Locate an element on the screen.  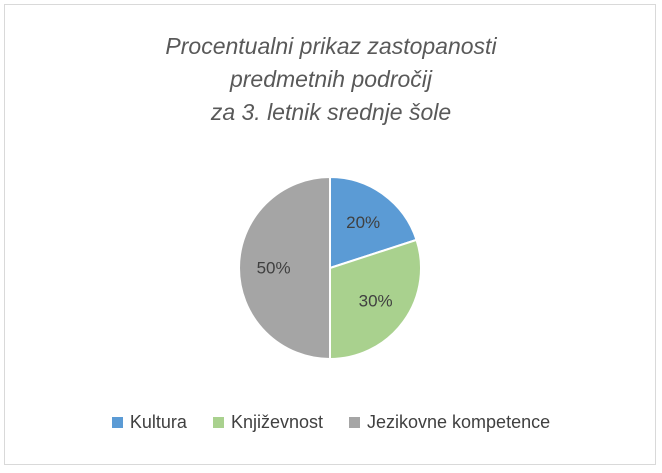
data-label-knjizevnost: 30% is located at coordinates (376, 301).